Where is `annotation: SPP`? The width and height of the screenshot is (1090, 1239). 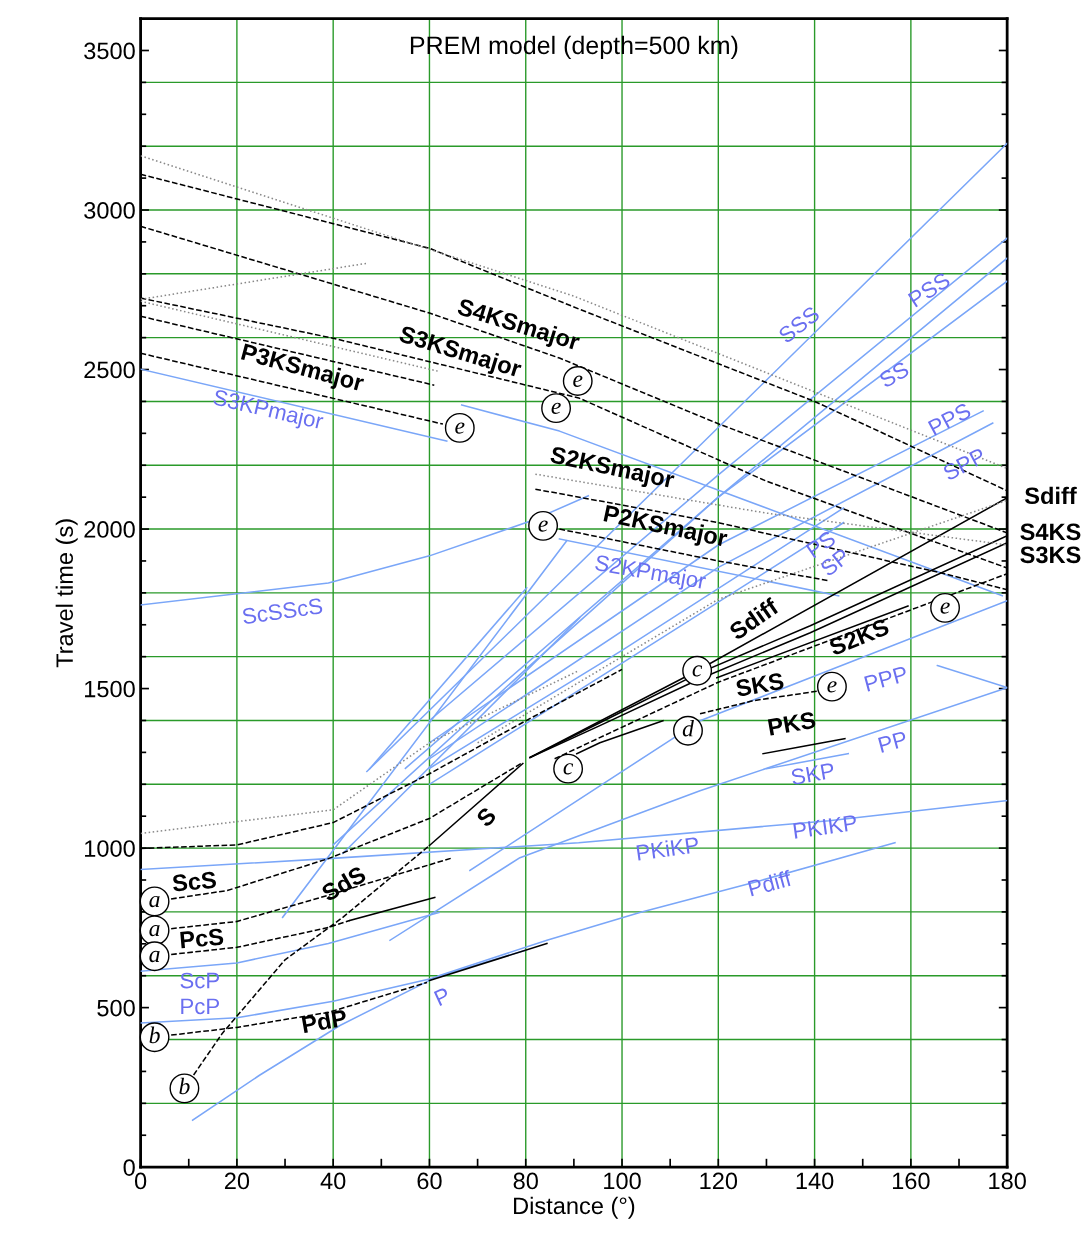 annotation: SPP is located at coordinates (964, 464).